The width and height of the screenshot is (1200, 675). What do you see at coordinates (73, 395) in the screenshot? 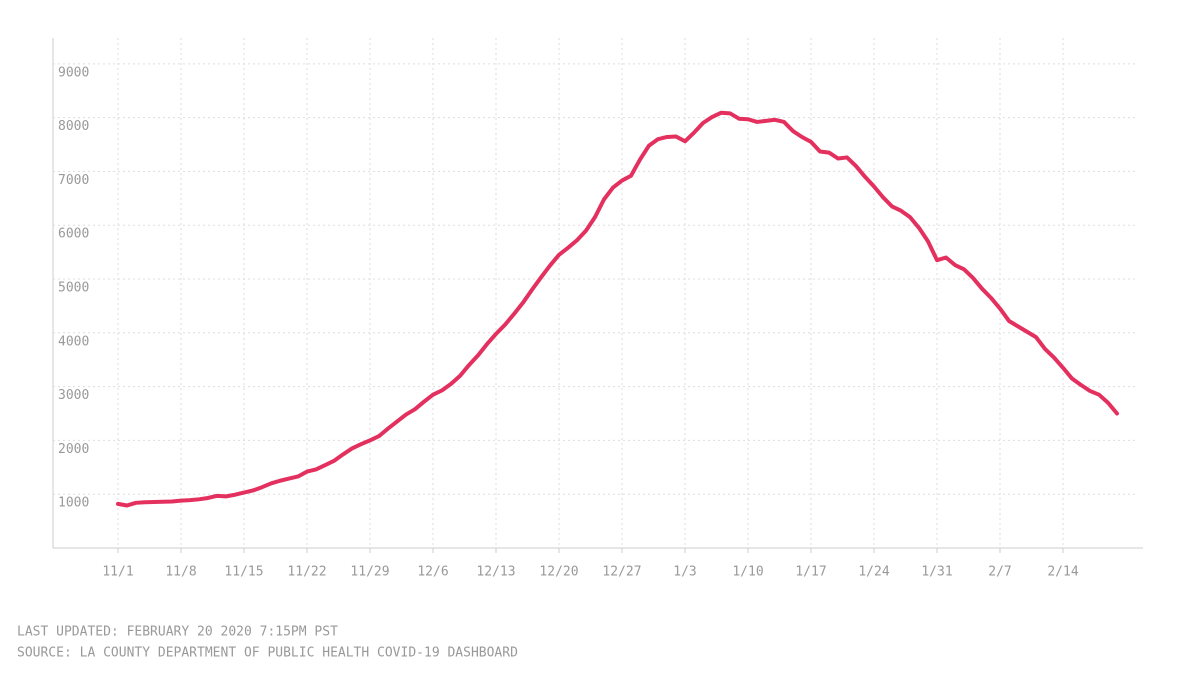
I see `y-tick-label: 3000` at bounding box center [73, 395].